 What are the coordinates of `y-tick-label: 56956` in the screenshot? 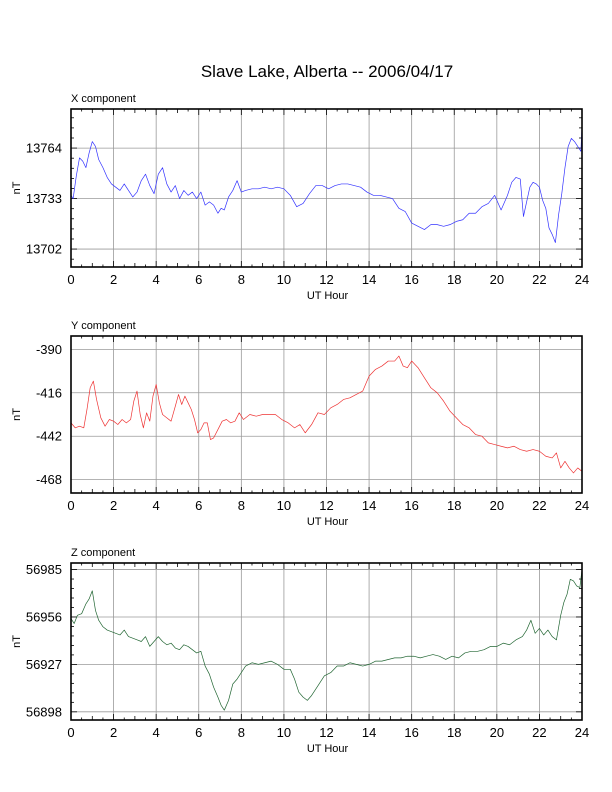 It's located at (44, 616).